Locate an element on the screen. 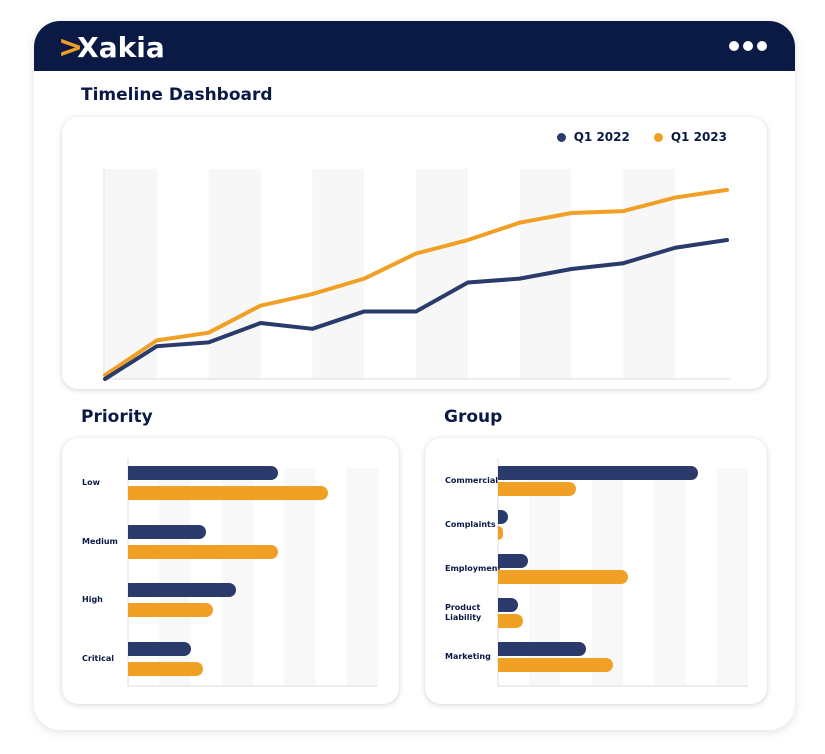 The height and width of the screenshot is (754, 825). chart-legend: Q1 2022 Q1 2023 is located at coordinates (641, 137).